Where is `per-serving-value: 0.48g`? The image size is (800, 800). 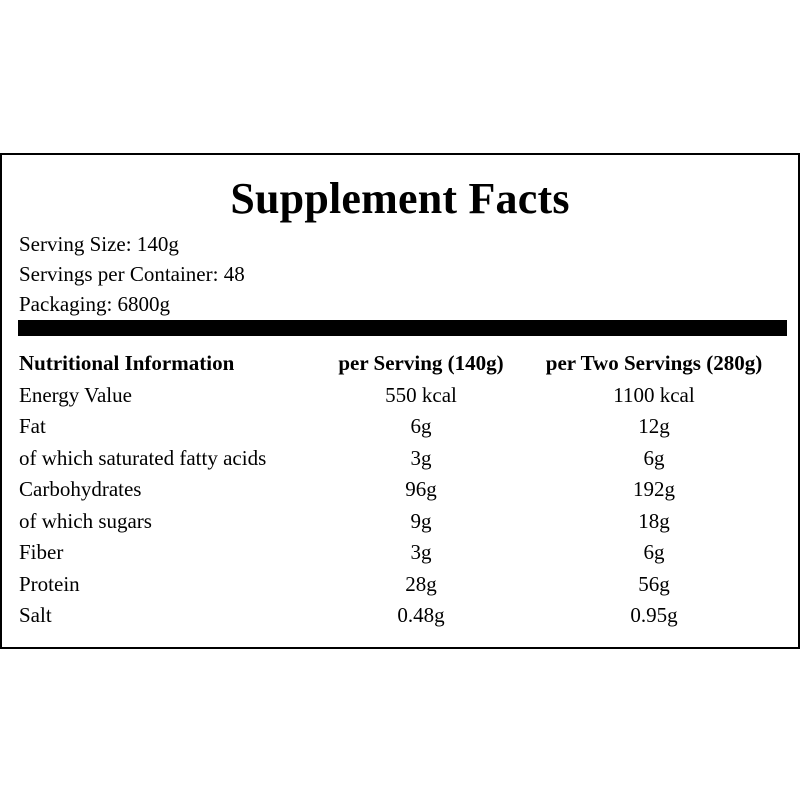 per-serving-value: 0.48g is located at coordinates (421, 615).